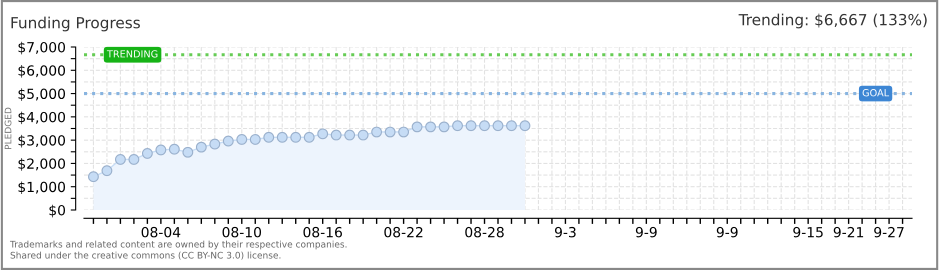 This screenshot has height=270, width=940. I want to click on x-tick-label: 08-16, so click(322, 232).